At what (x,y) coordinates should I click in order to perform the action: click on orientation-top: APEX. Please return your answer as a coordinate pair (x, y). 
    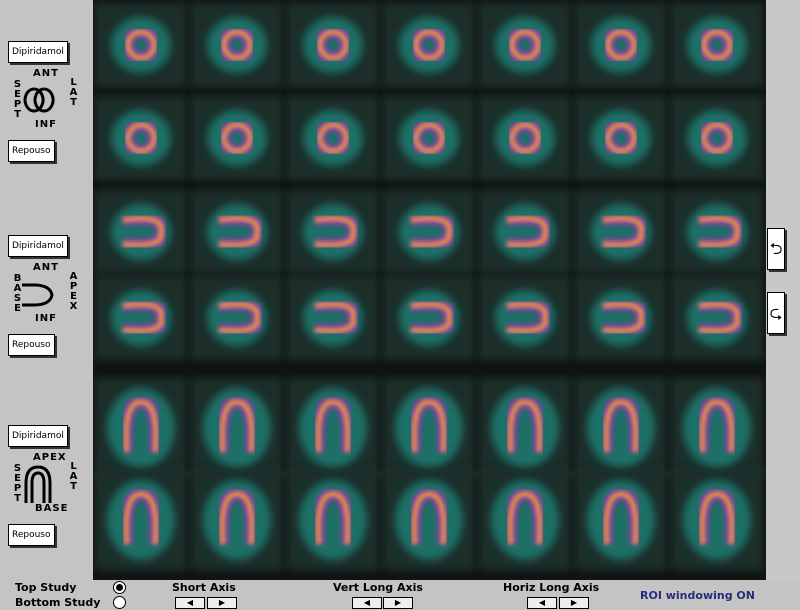
    Looking at the image, I should click on (50, 457).